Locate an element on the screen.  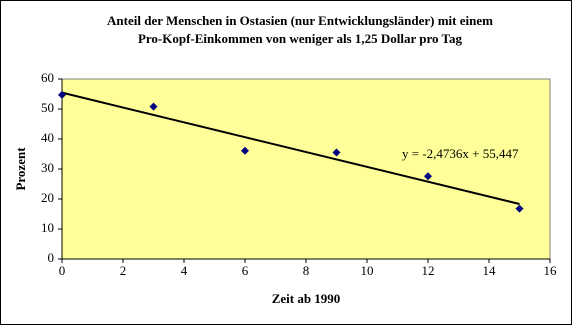
y-tick-label: 20 is located at coordinates (47, 197).